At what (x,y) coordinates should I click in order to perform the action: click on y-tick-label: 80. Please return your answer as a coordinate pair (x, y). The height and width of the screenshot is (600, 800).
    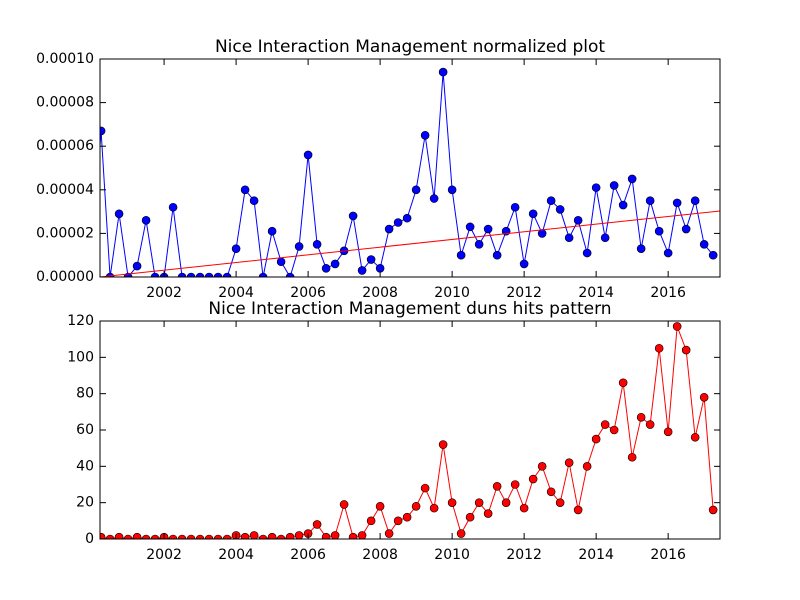
    Looking at the image, I should click on (85, 394).